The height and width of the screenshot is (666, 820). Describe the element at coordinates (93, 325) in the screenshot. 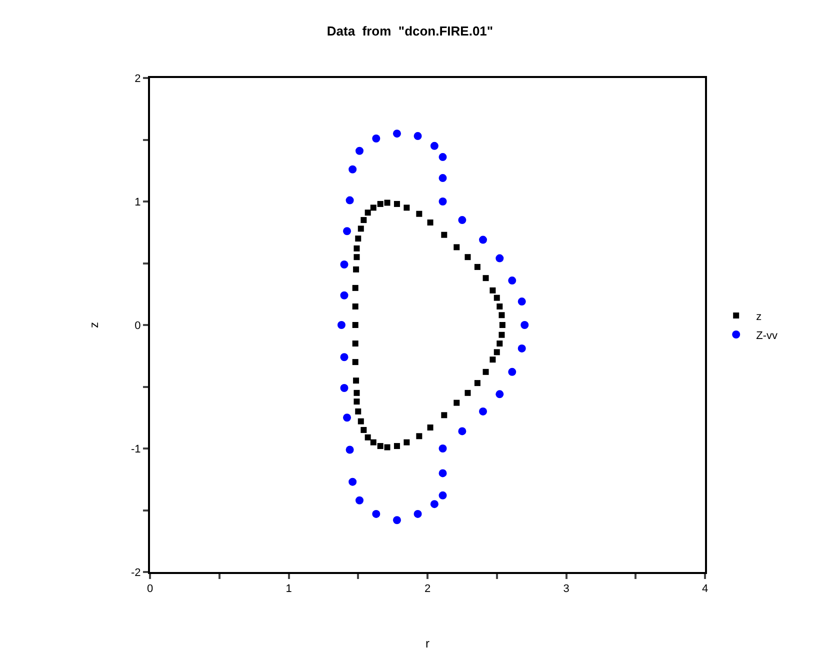

I see `y-axis-title: z` at that location.